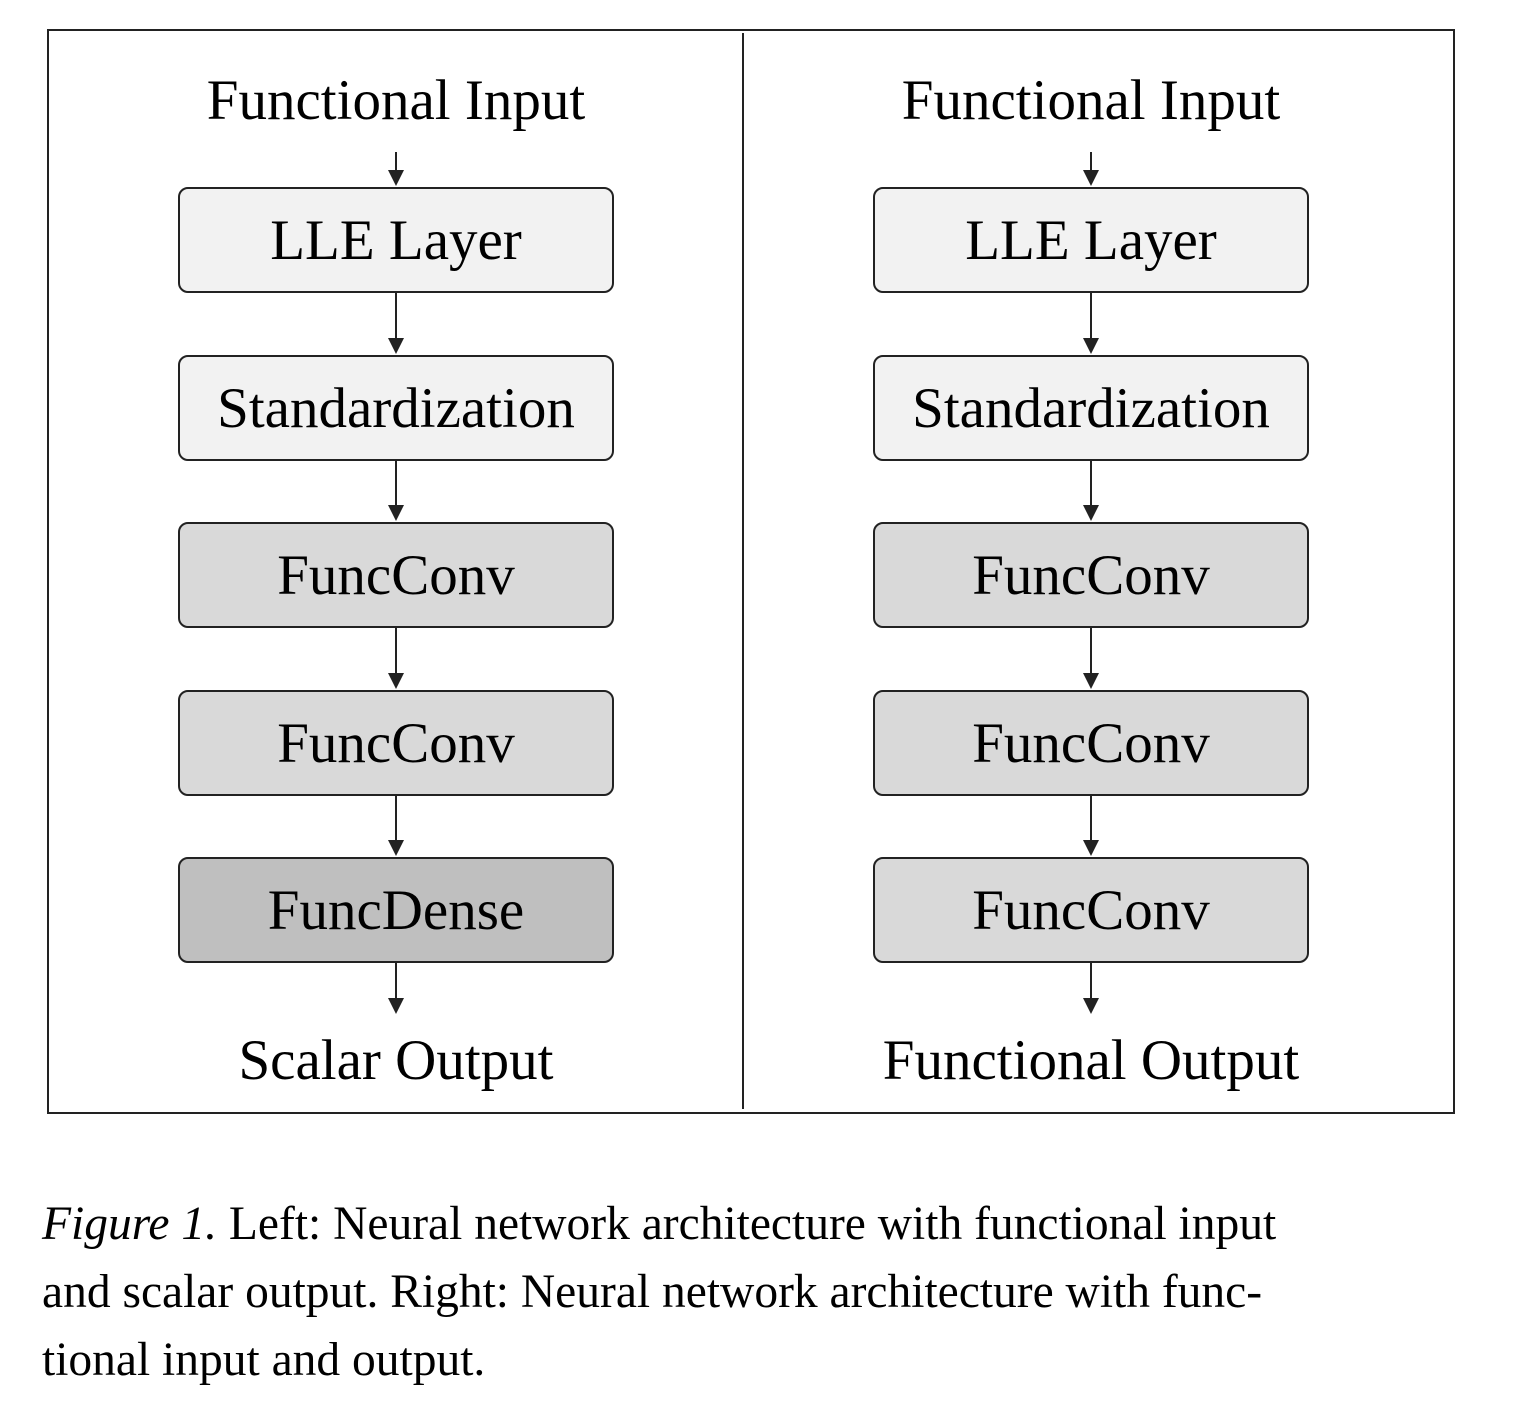 Image resolution: width=1520 pixels, height=1422 pixels. Describe the element at coordinates (1091, 575) in the screenshot. I see `right-layer-funcconv-1: FuncConv` at that location.